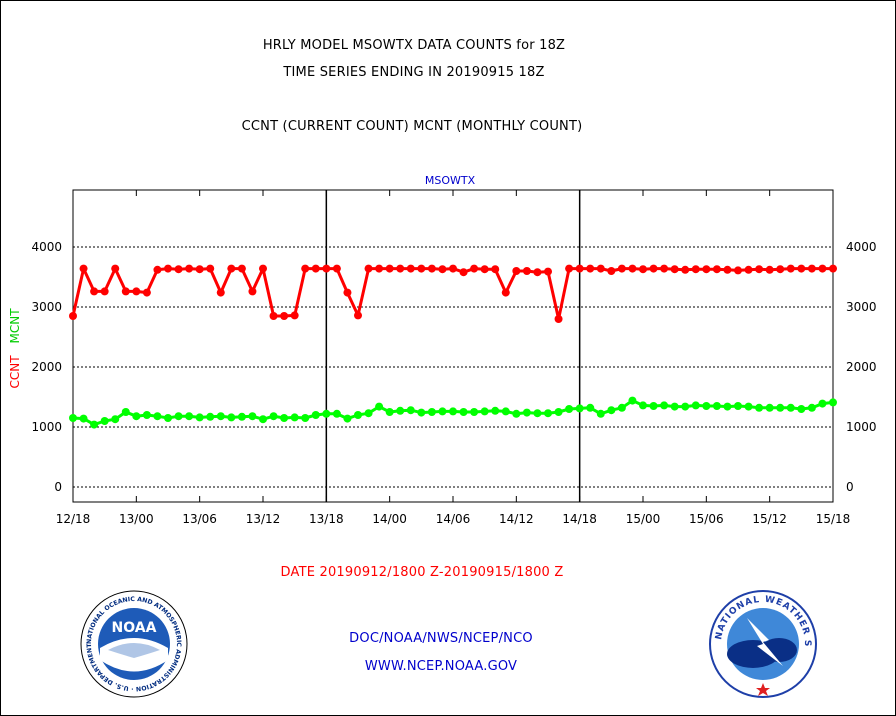  Describe the element at coordinates (58, 487) in the screenshot. I see `y-tick-label-left: 0` at that location.